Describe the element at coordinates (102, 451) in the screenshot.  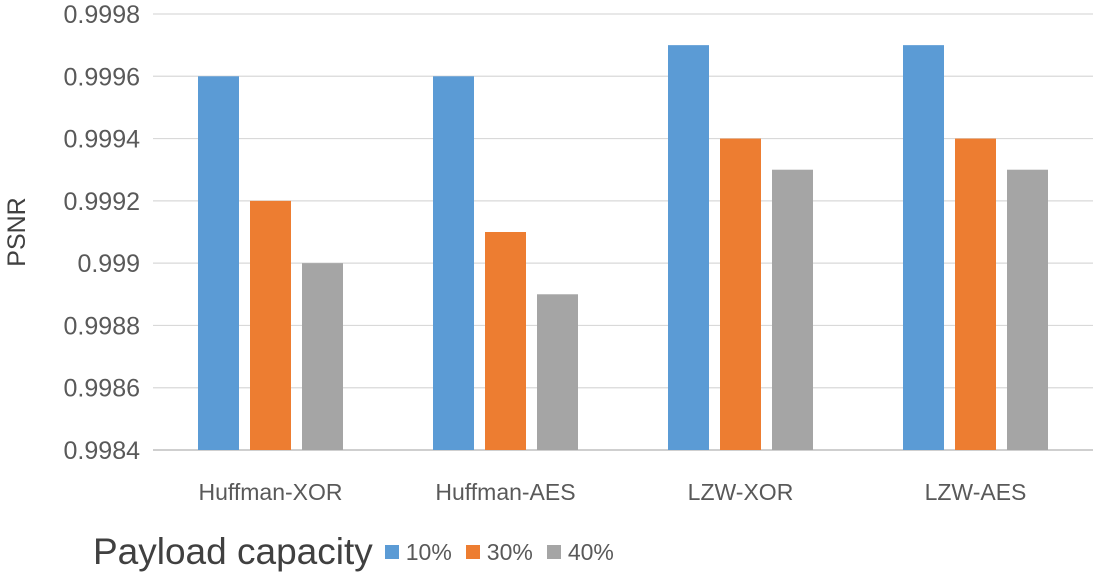
I see `y-tick-label: 0.9984` at that location.